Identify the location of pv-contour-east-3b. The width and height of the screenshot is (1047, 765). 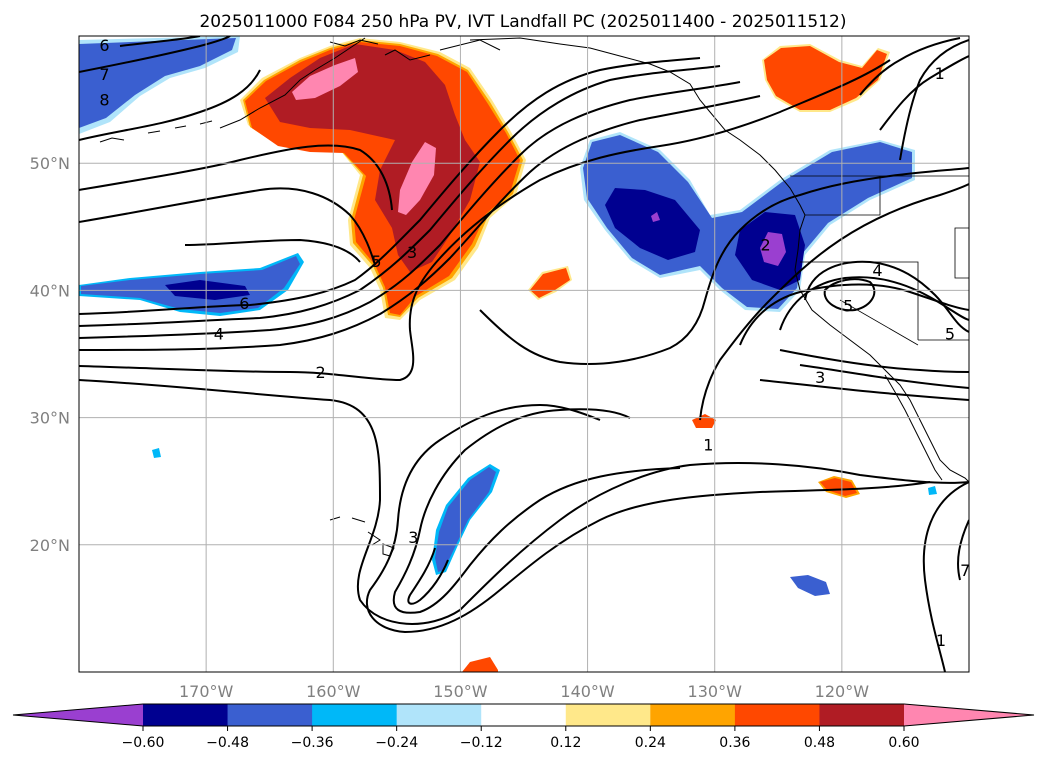
(854, 314).